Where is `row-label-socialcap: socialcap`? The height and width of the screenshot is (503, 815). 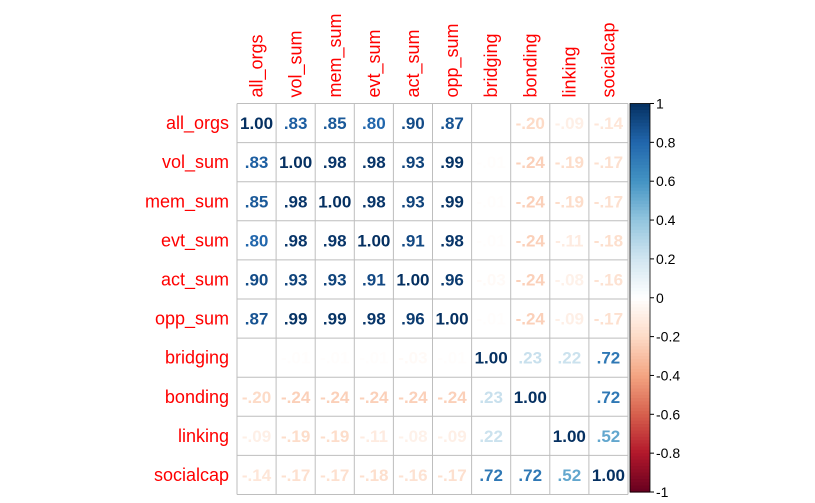 row-label-socialcap: socialcap is located at coordinates (191, 475).